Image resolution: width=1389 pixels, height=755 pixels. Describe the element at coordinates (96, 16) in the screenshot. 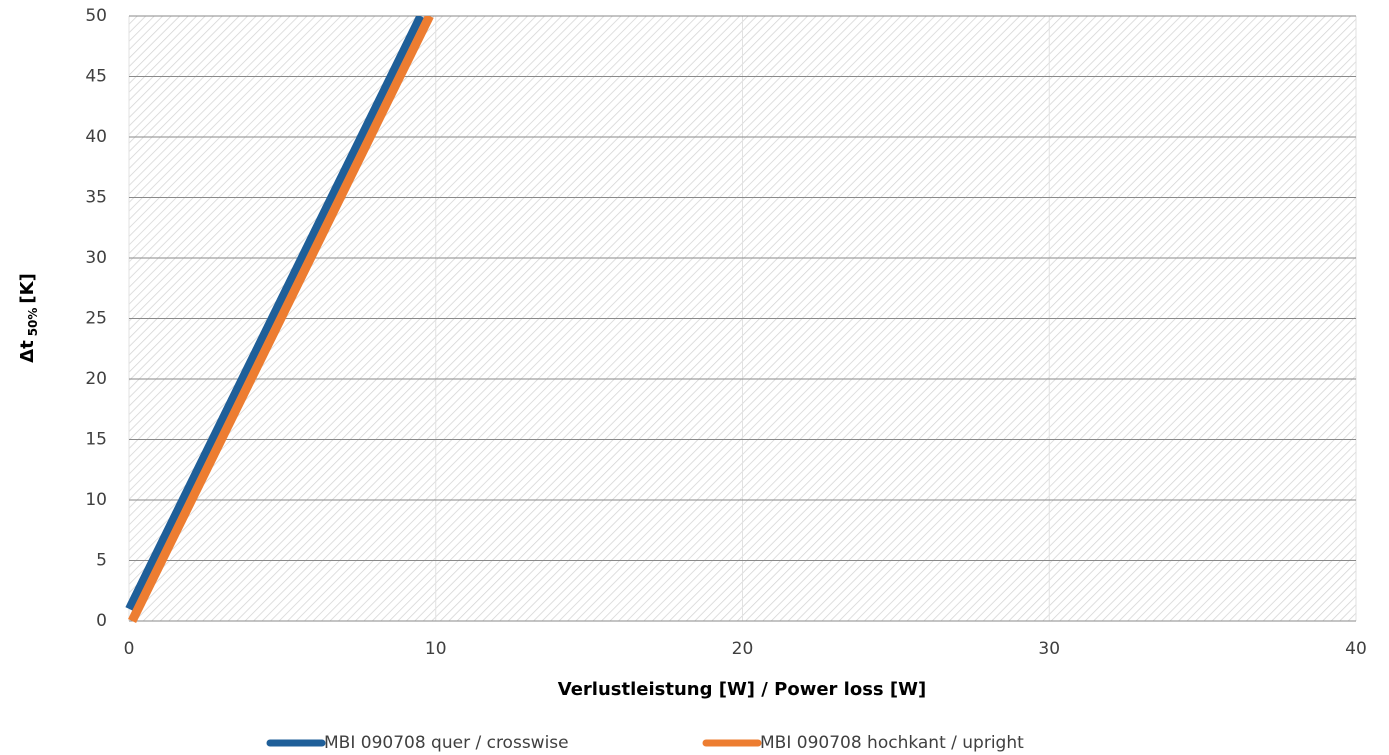

I see `y-tick-label: 50` at that location.